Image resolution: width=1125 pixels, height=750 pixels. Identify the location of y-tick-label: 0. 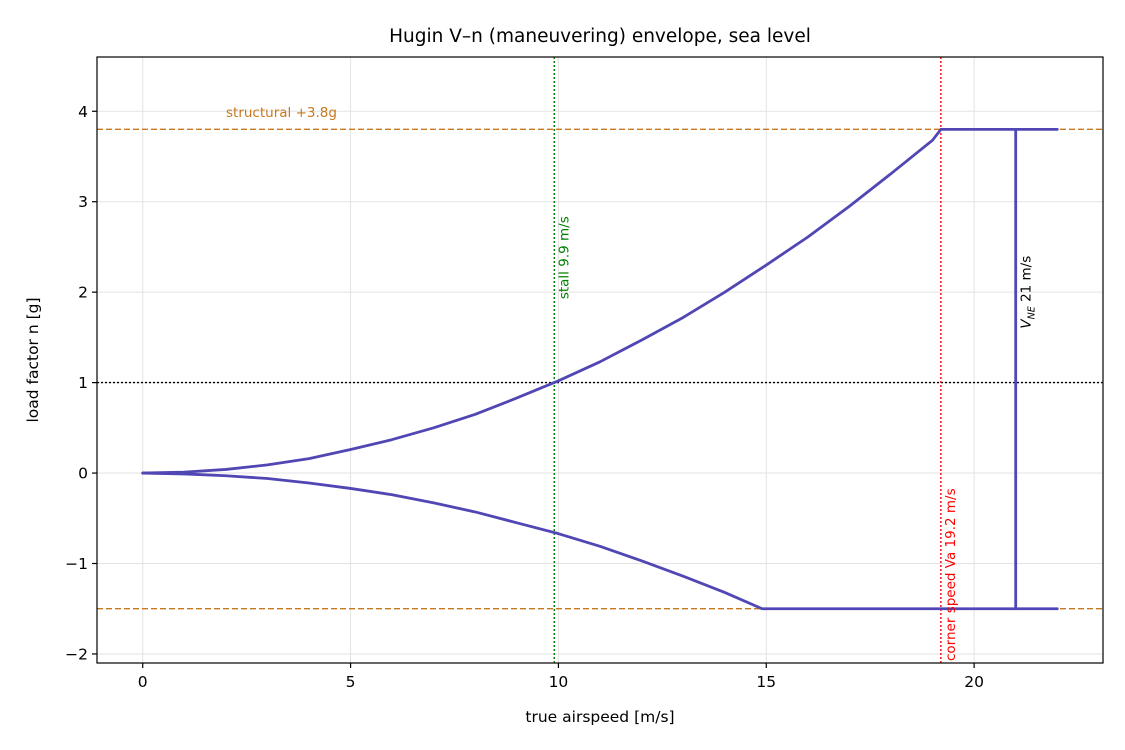
(83, 474).